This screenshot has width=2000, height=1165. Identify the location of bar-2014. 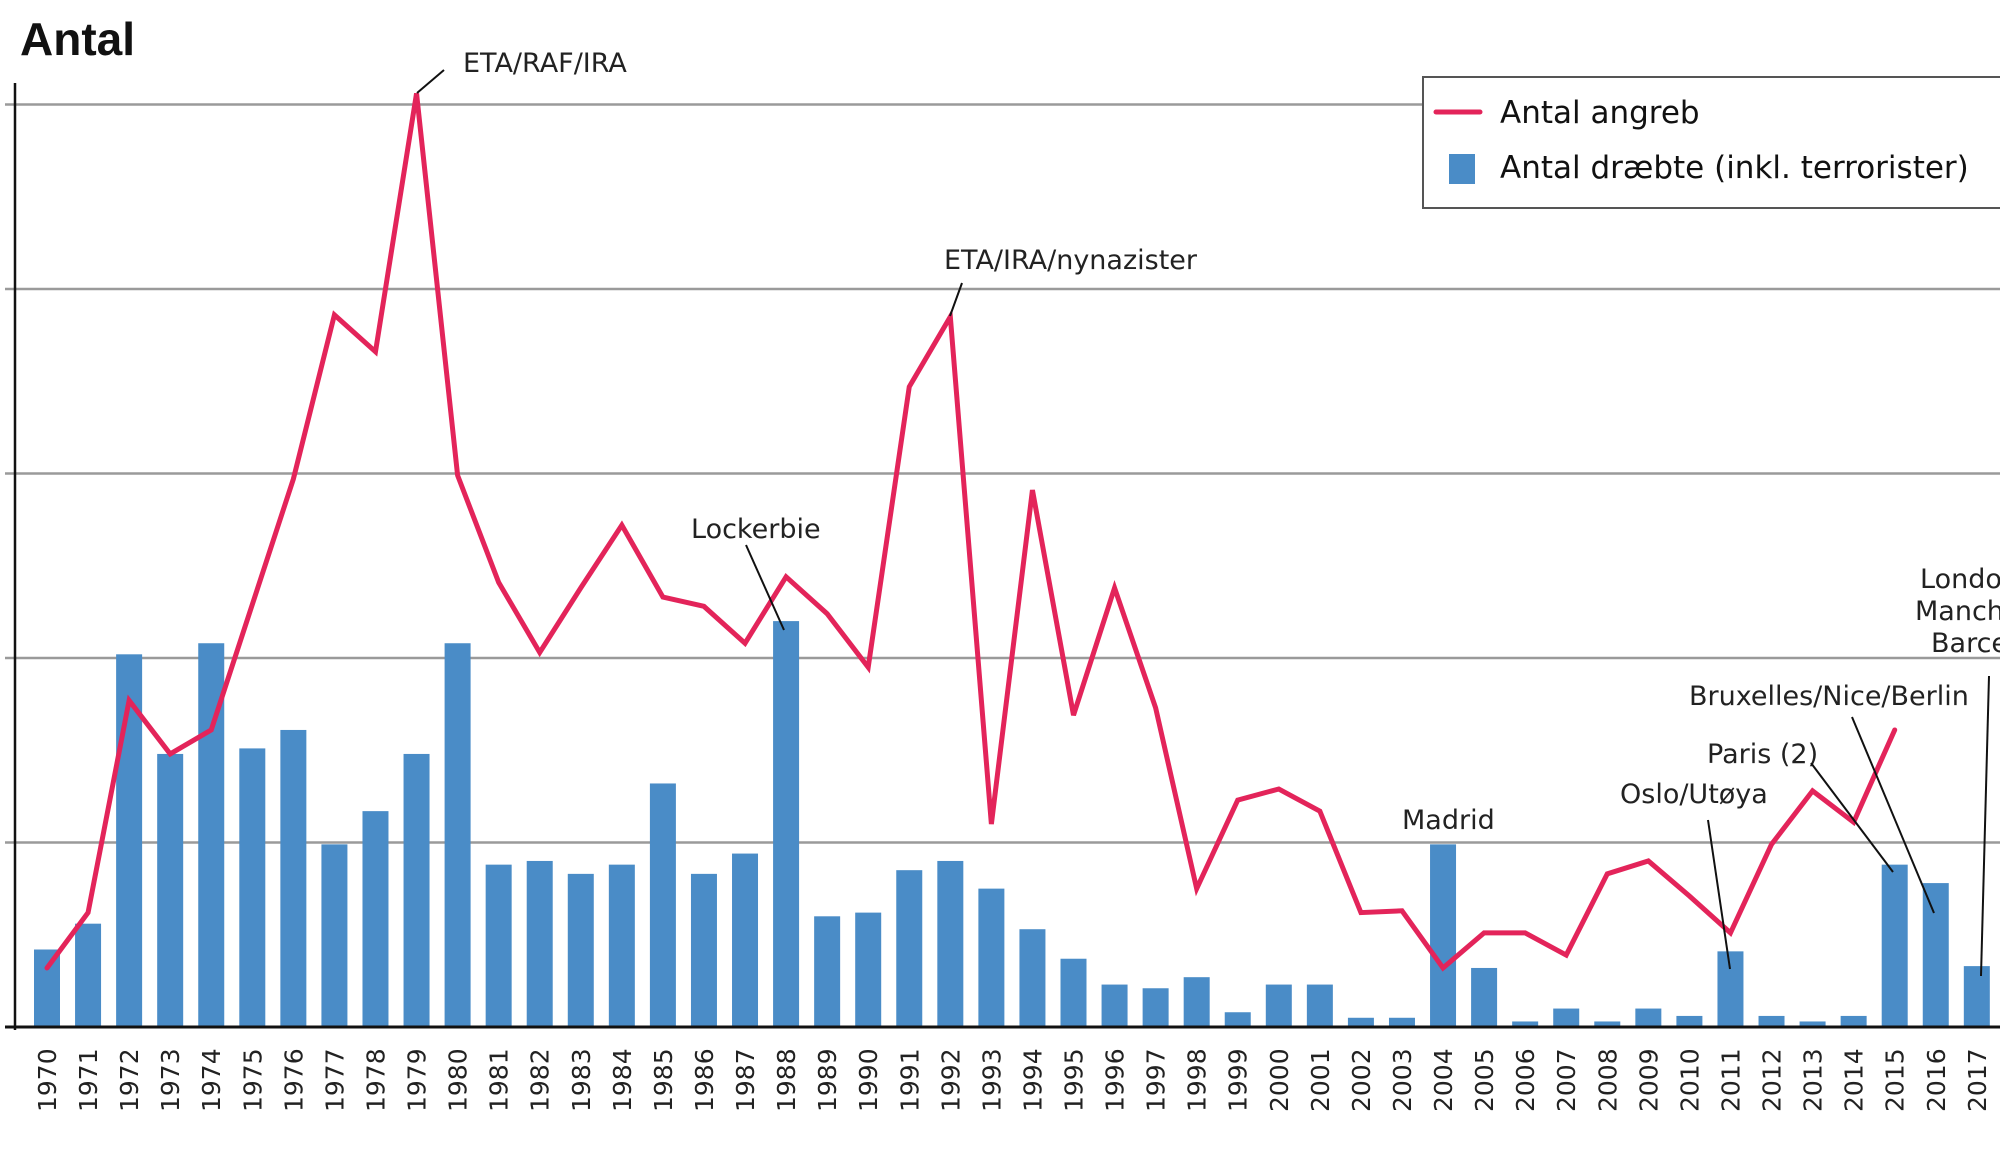
(1853, 1021).